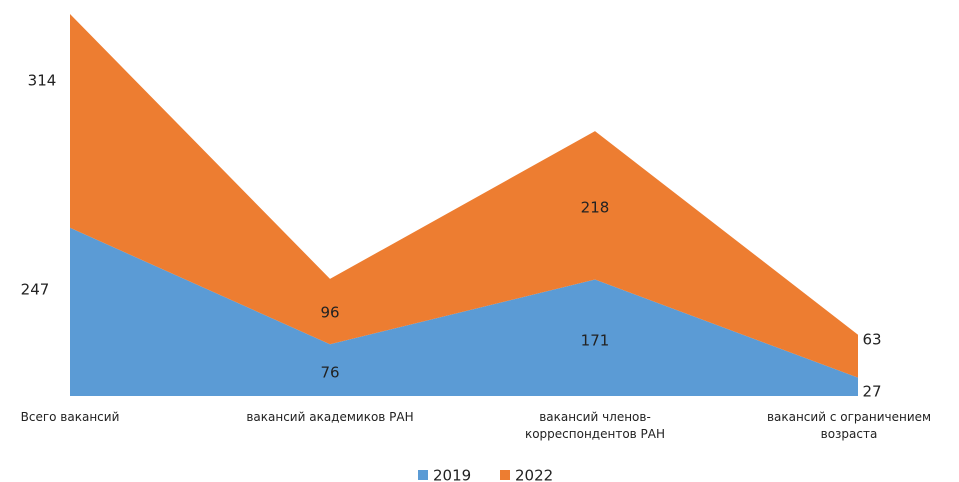 This screenshot has width=959, height=482. Describe the element at coordinates (70, 417) in the screenshot. I see `x-tick-label: Всего вакансий` at that location.